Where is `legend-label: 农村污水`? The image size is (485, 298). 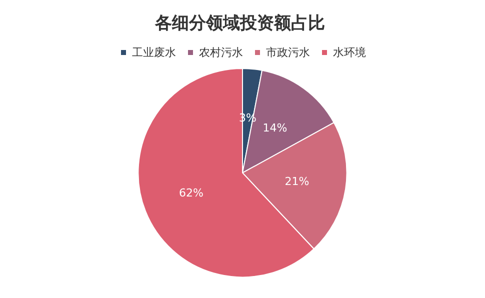 legend-label: 农村污水 is located at coordinates (221, 52).